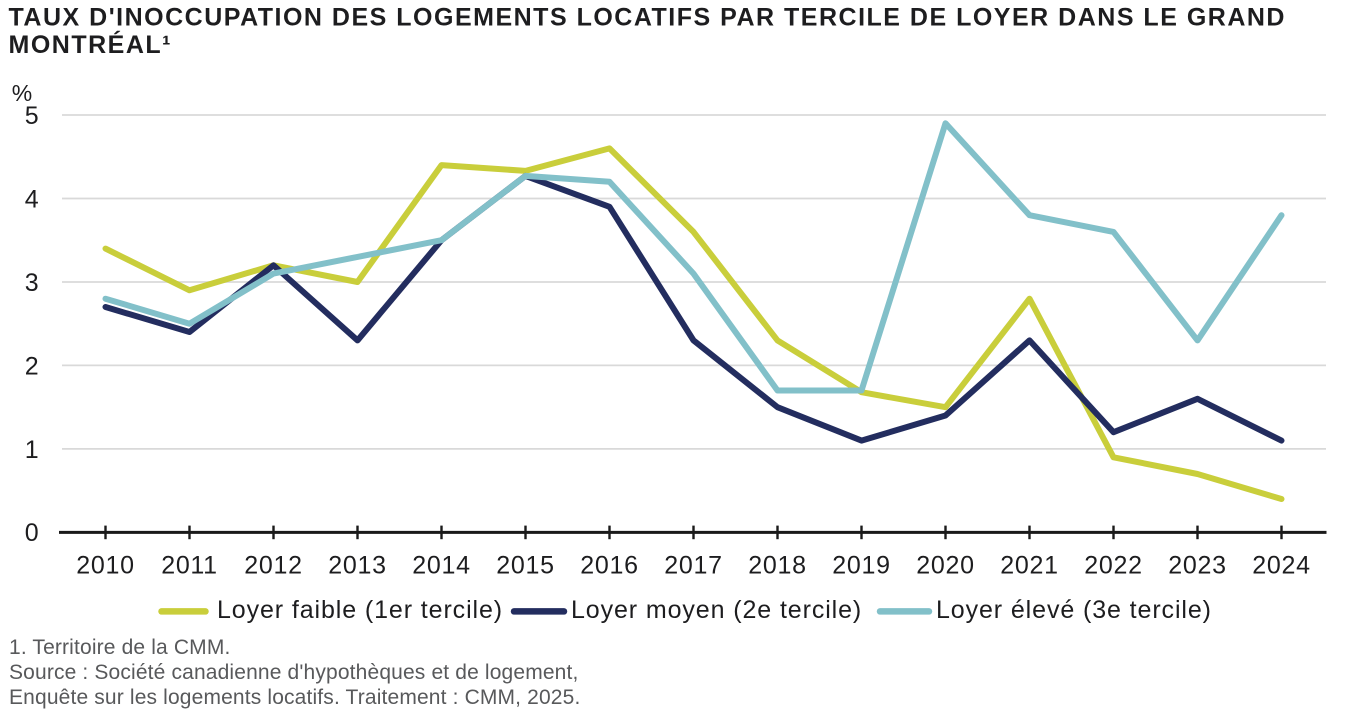 The height and width of the screenshot is (712, 1360). What do you see at coordinates (1197, 566) in the screenshot?
I see `svg-text: 2023` at bounding box center [1197, 566].